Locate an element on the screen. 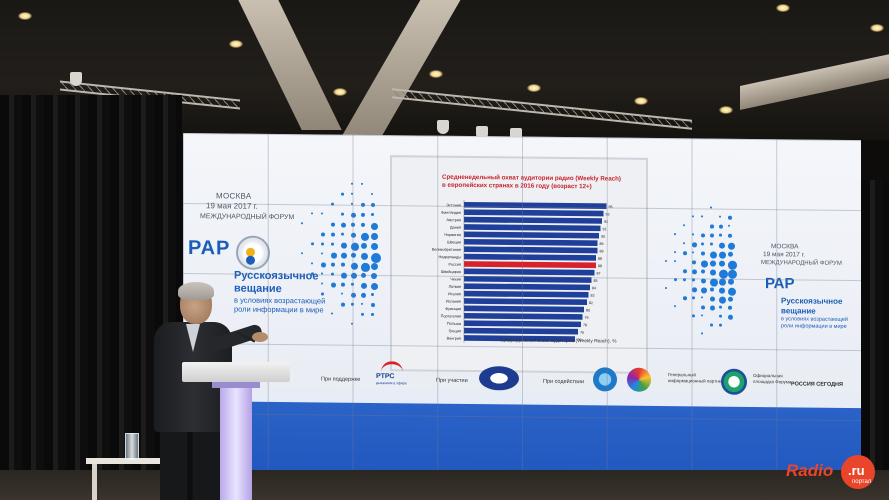  chart-value-label: 89 is located at coordinates (602, 251).